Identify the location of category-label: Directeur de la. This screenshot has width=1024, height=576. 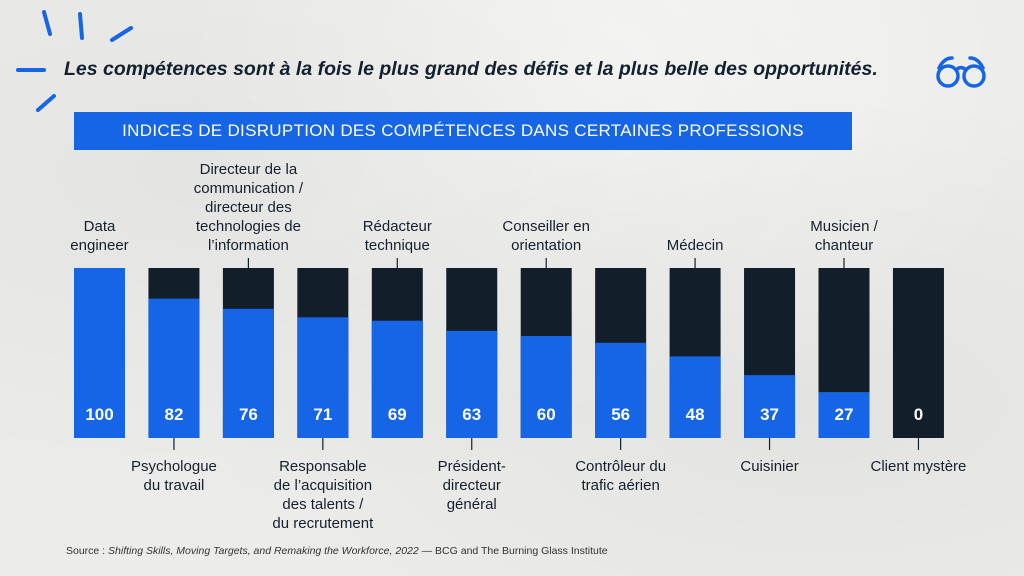
(249, 169).